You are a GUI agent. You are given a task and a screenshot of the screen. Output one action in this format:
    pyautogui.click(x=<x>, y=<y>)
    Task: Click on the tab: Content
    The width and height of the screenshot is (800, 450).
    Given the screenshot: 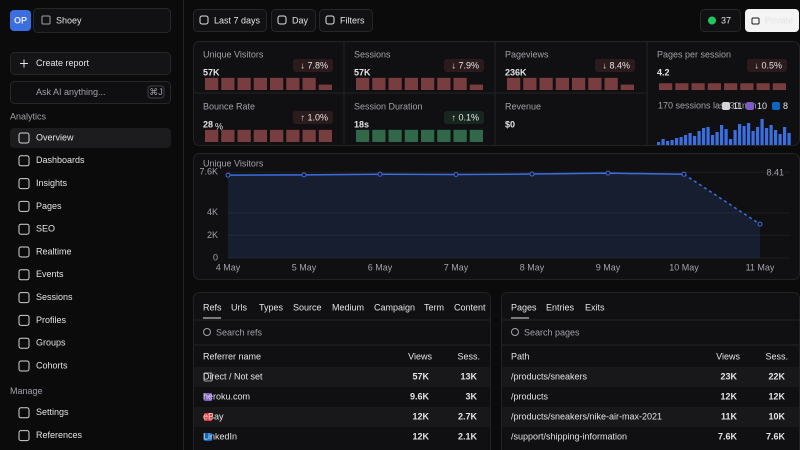 What is the action you would take?
    pyautogui.click(x=470, y=307)
    